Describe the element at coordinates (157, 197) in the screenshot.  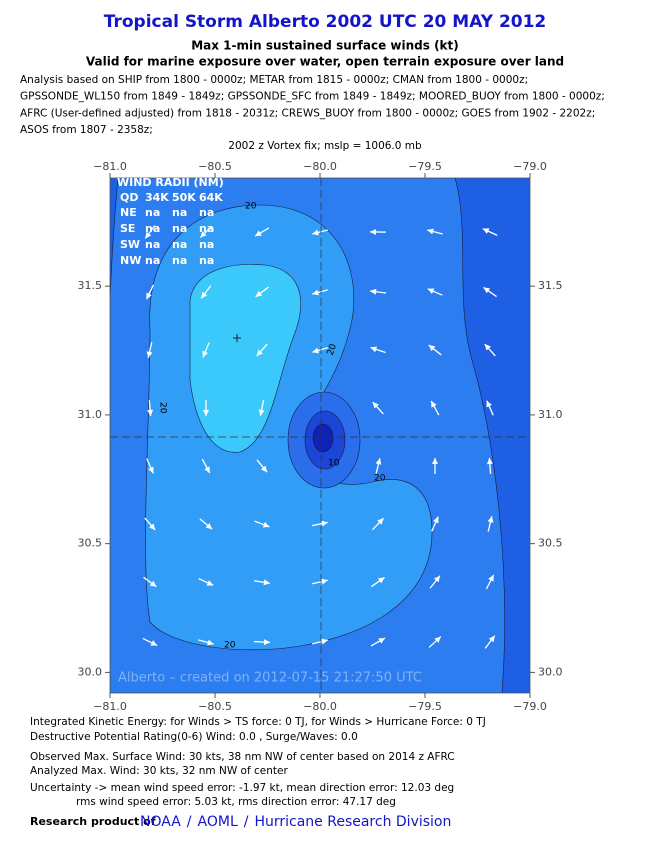
I see `radii-column: 34K` at that location.